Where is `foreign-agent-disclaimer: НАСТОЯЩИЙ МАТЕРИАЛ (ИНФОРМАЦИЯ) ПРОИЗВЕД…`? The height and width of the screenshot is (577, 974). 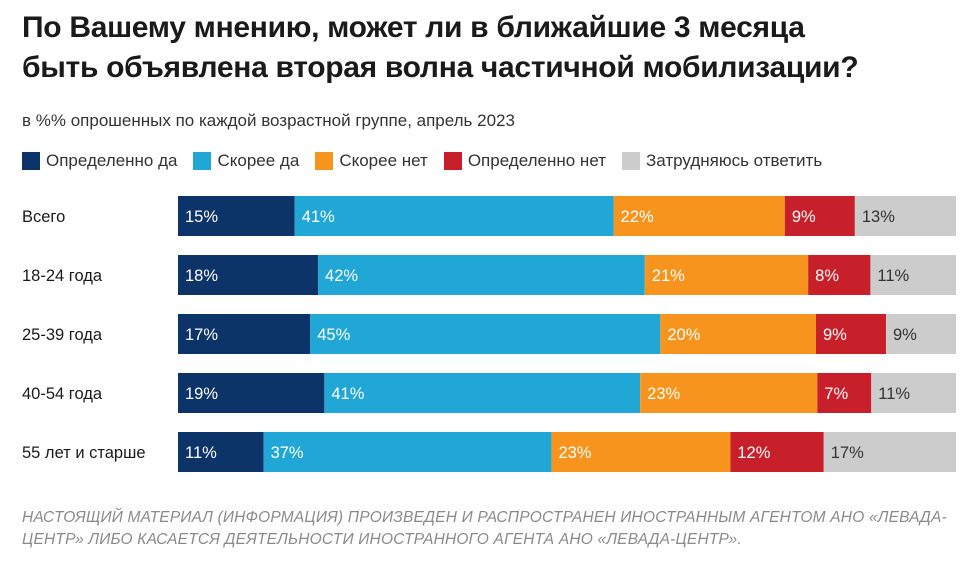
foreign-agent-disclaimer: НАСТОЯЩИЙ МАТЕРИАЛ (ИНФОРМАЦИЯ) ПРОИЗВЕД… is located at coordinates (484, 528).